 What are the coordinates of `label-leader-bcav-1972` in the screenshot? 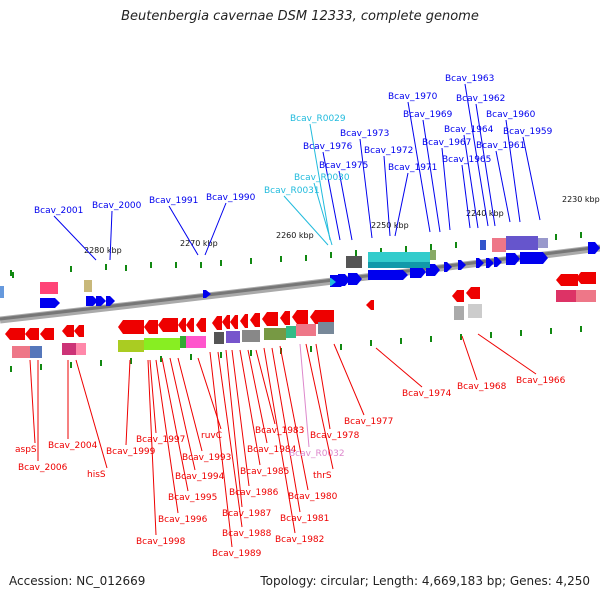 It's located at (387, 196).